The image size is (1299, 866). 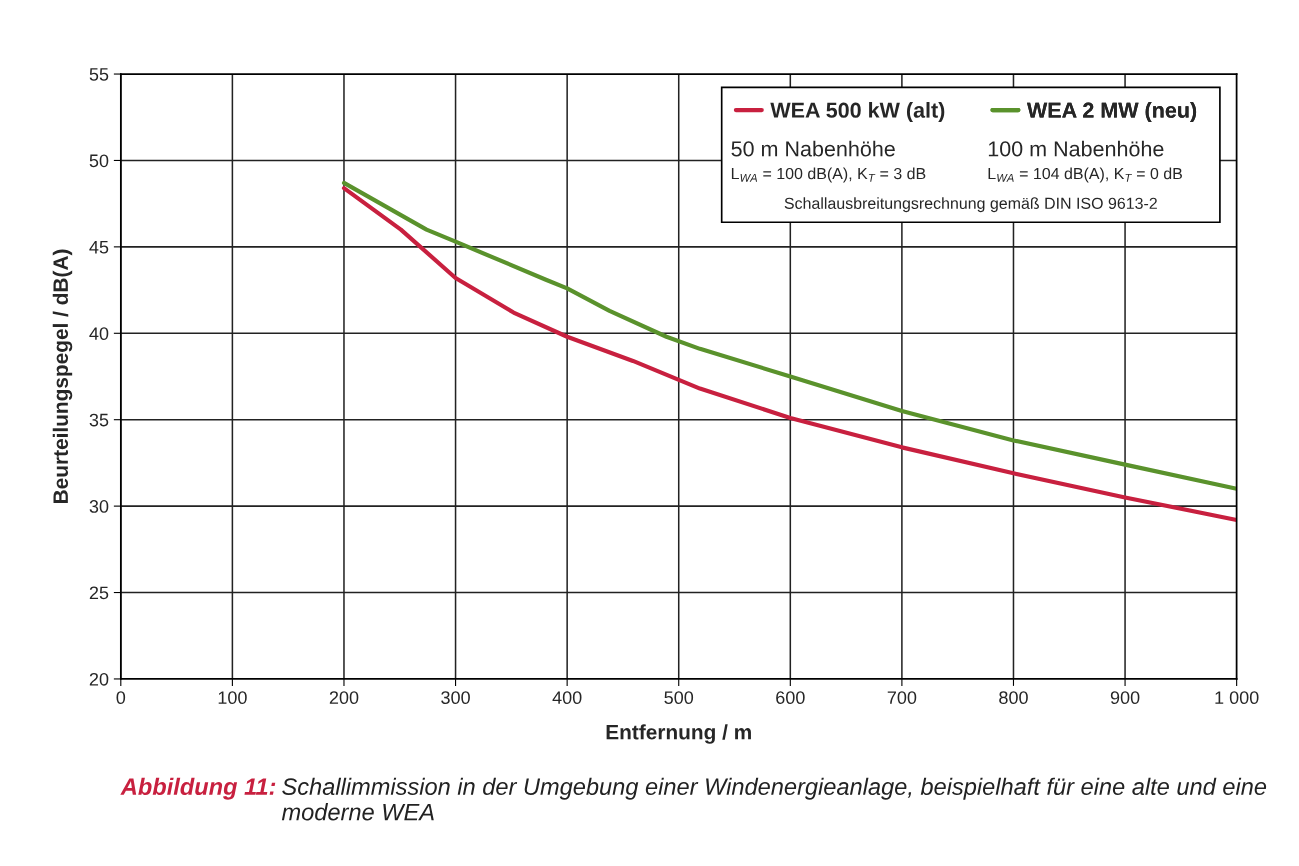 What do you see at coordinates (679, 698) in the screenshot?
I see `x-tick-label: 500` at bounding box center [679, 698].